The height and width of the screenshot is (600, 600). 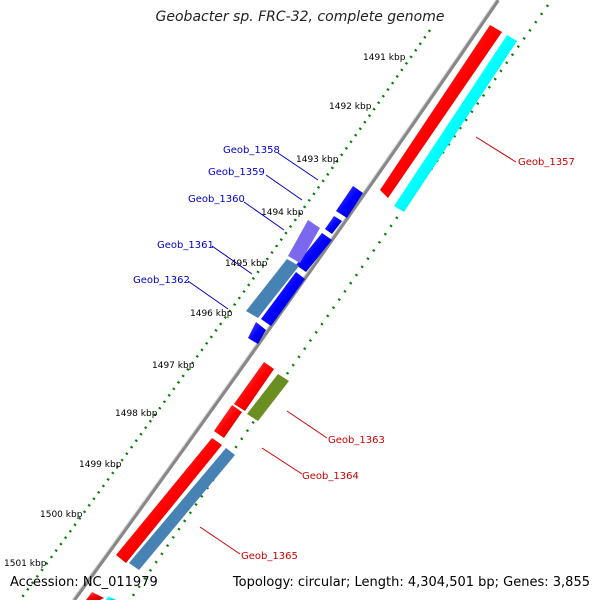 What do you see at coordinates (95, 596) in the screenshot?
I see `bottom-red-feature` at bounding box center [95, 596].